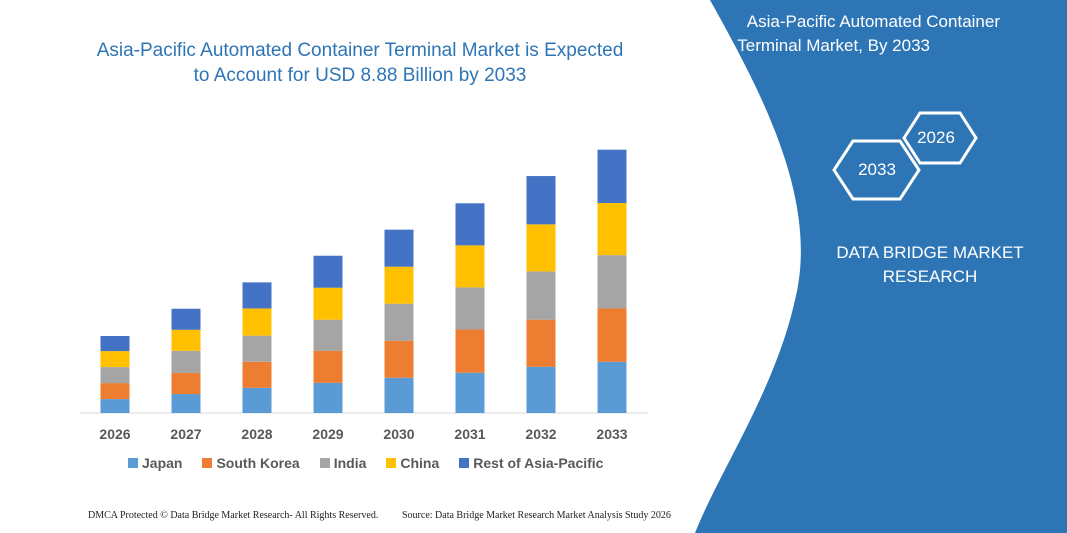  What do you see at coordinates (469, 434) in the screenshot?
I see `x-tick-label: 2031` at bounding box center [469, 434].